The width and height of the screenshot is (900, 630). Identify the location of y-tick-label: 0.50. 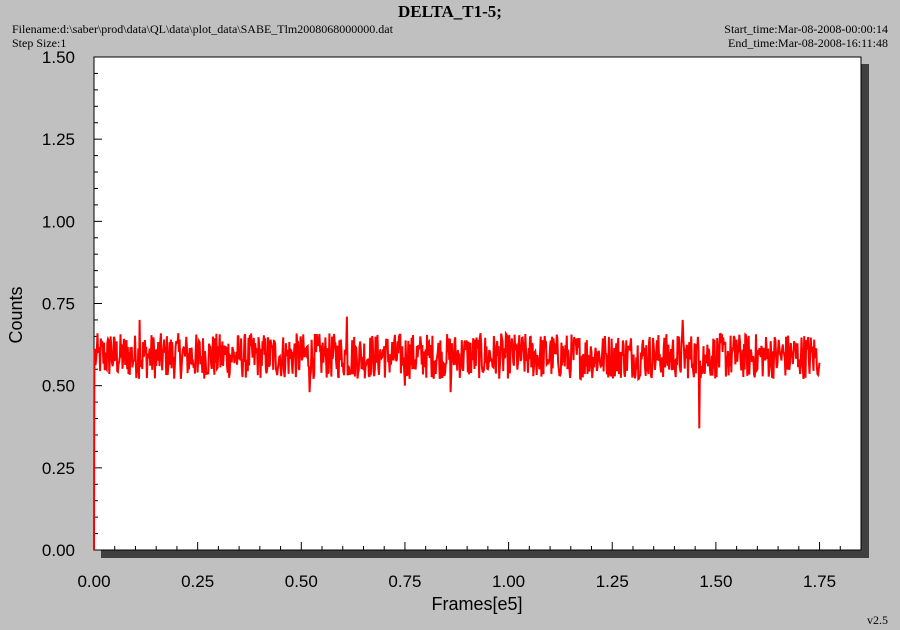
(58, 386).